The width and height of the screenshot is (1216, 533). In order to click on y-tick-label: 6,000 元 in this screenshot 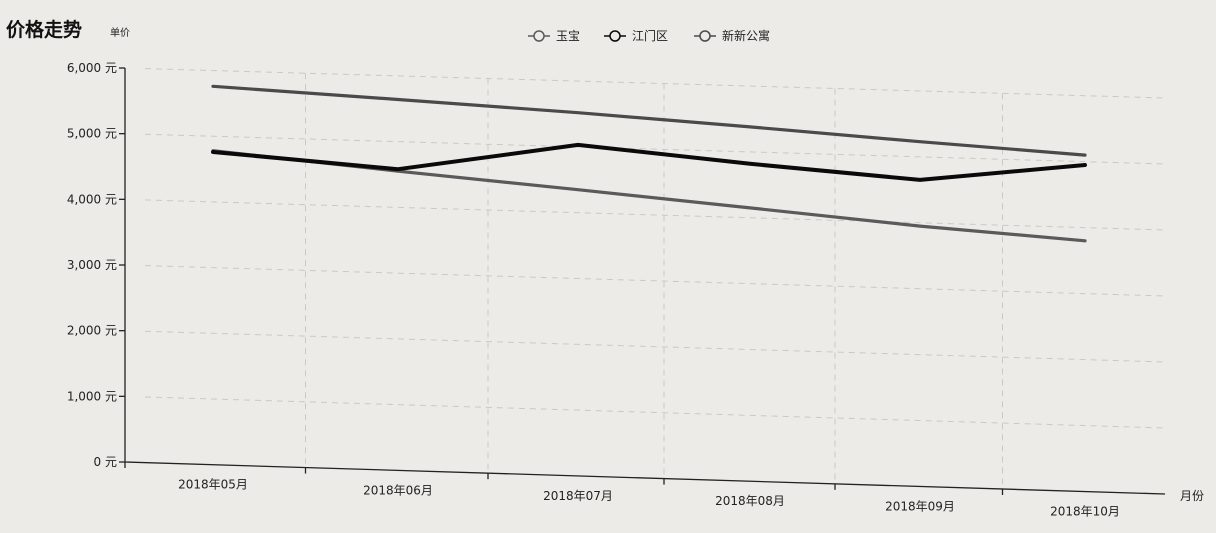, I will do `click(92, 68)`.